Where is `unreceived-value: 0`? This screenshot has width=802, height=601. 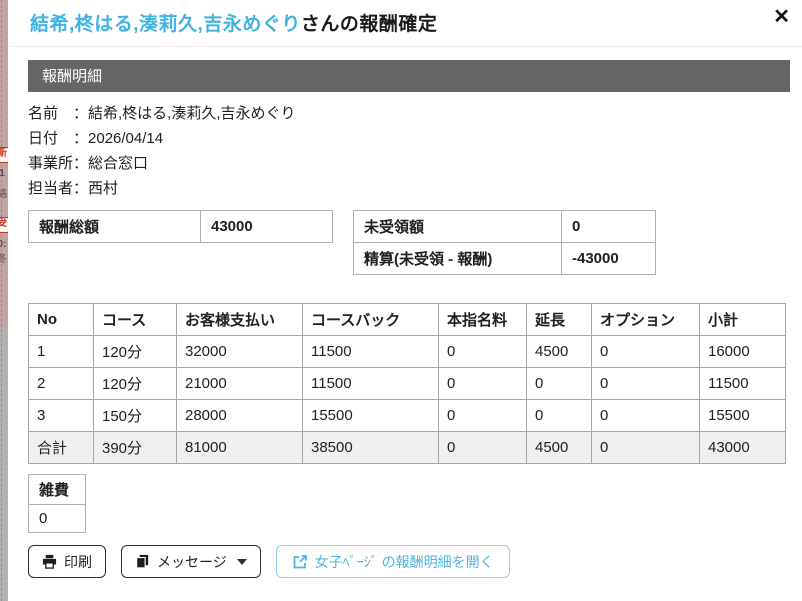
unreceived-value: 0 is located at coordinates (608, 226).